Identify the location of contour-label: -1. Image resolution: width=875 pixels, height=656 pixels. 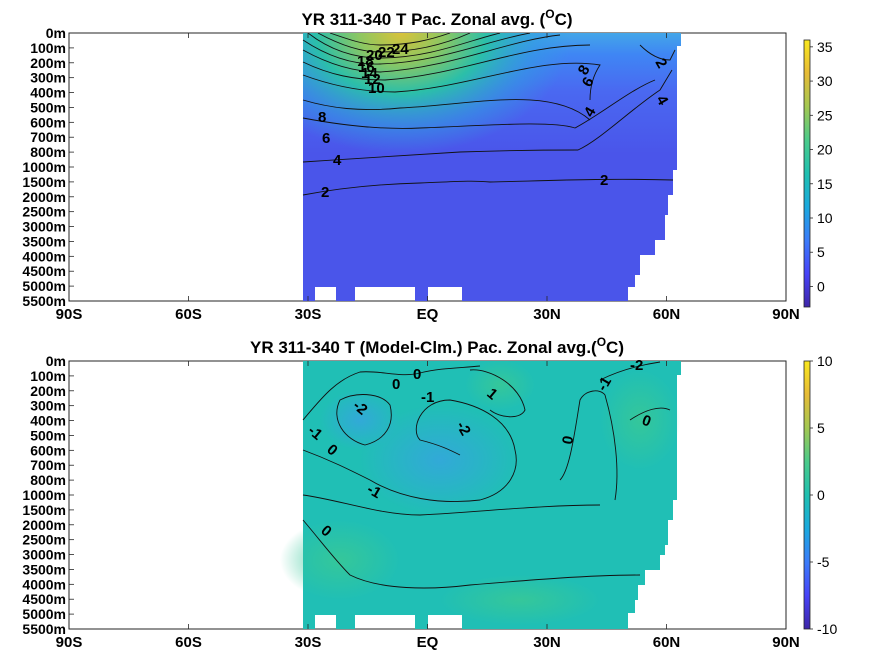
(427, 397).